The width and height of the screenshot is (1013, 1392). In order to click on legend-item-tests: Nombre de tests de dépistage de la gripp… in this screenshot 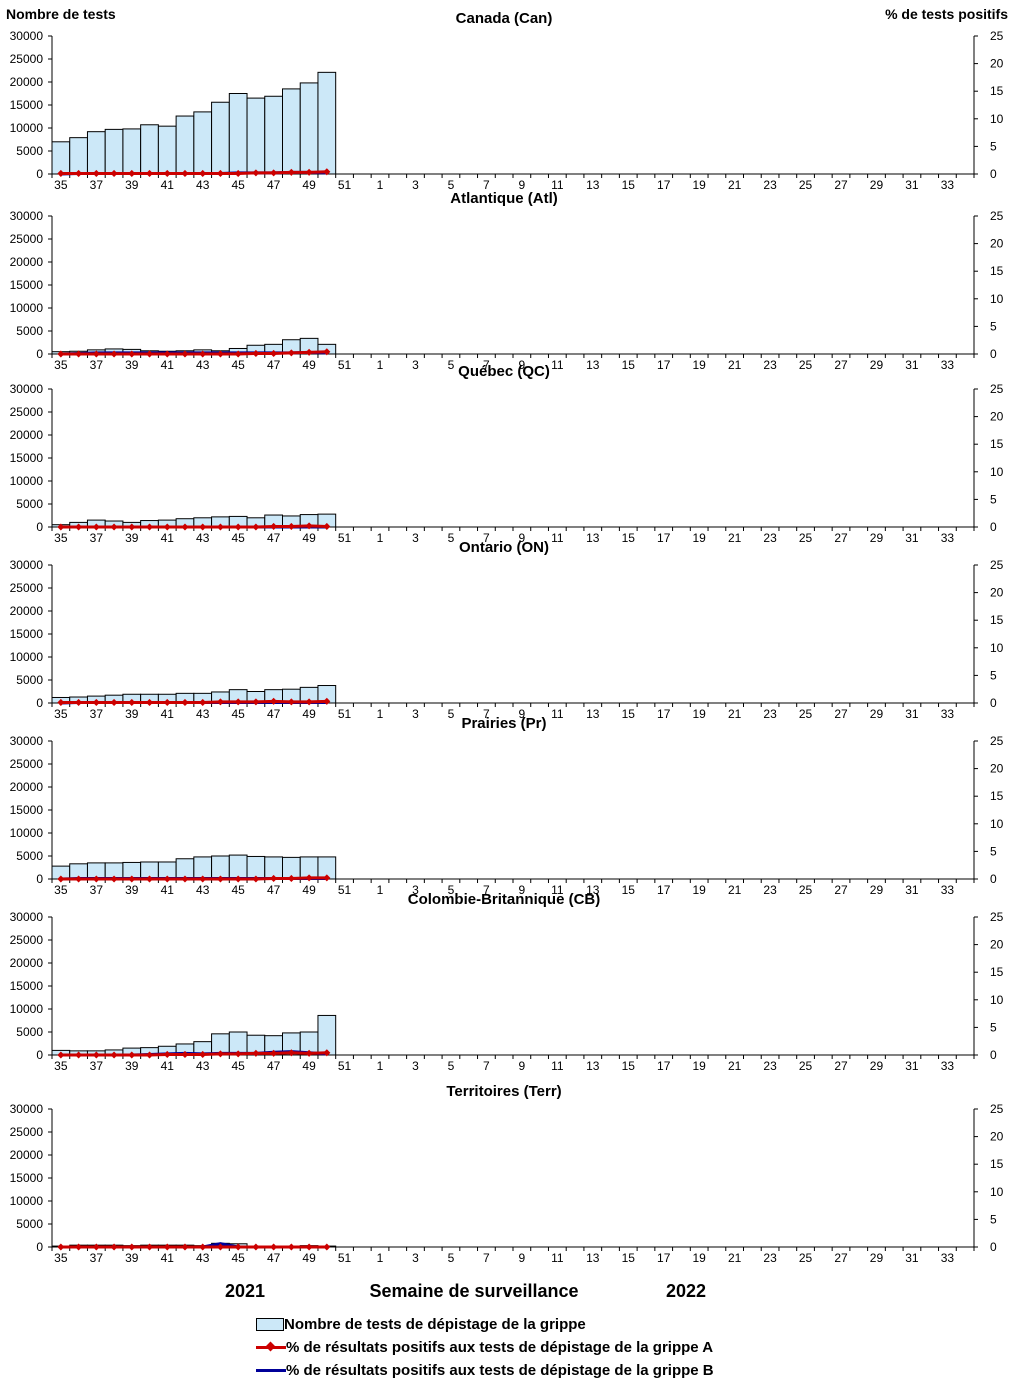, I will do `click(485, 1324)`.